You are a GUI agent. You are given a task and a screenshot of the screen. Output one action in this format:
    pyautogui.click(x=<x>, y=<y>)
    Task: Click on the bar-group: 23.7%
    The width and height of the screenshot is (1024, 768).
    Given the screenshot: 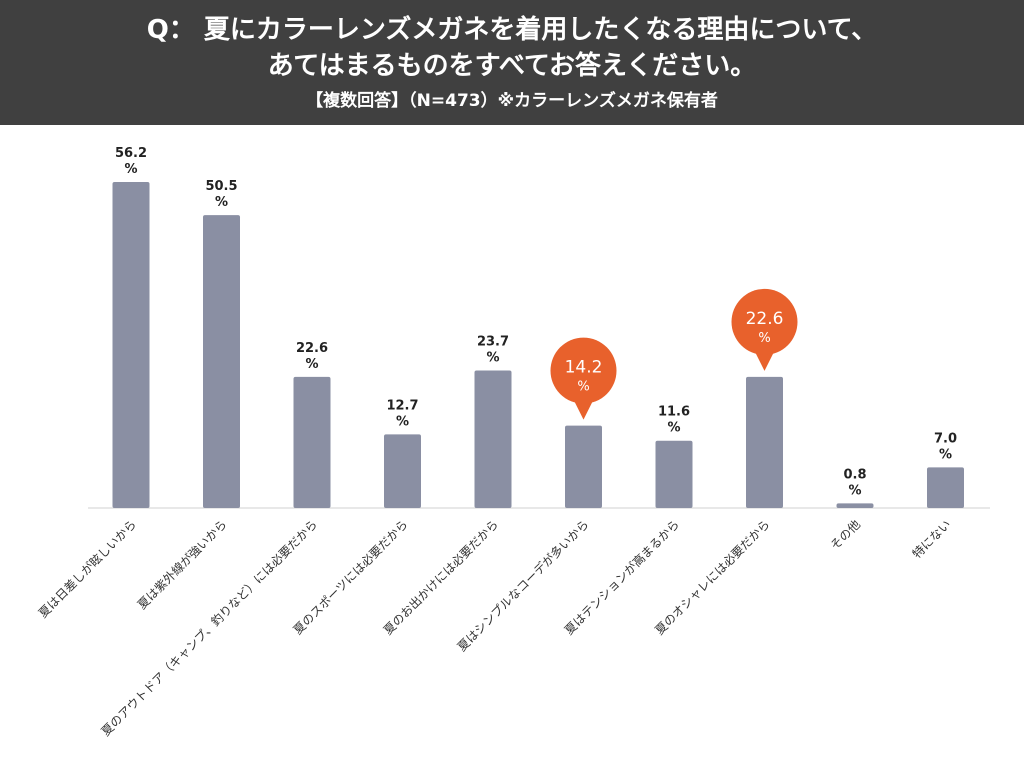 What is the action you would take?
    pyautogui.click(x=493, y=421)
    